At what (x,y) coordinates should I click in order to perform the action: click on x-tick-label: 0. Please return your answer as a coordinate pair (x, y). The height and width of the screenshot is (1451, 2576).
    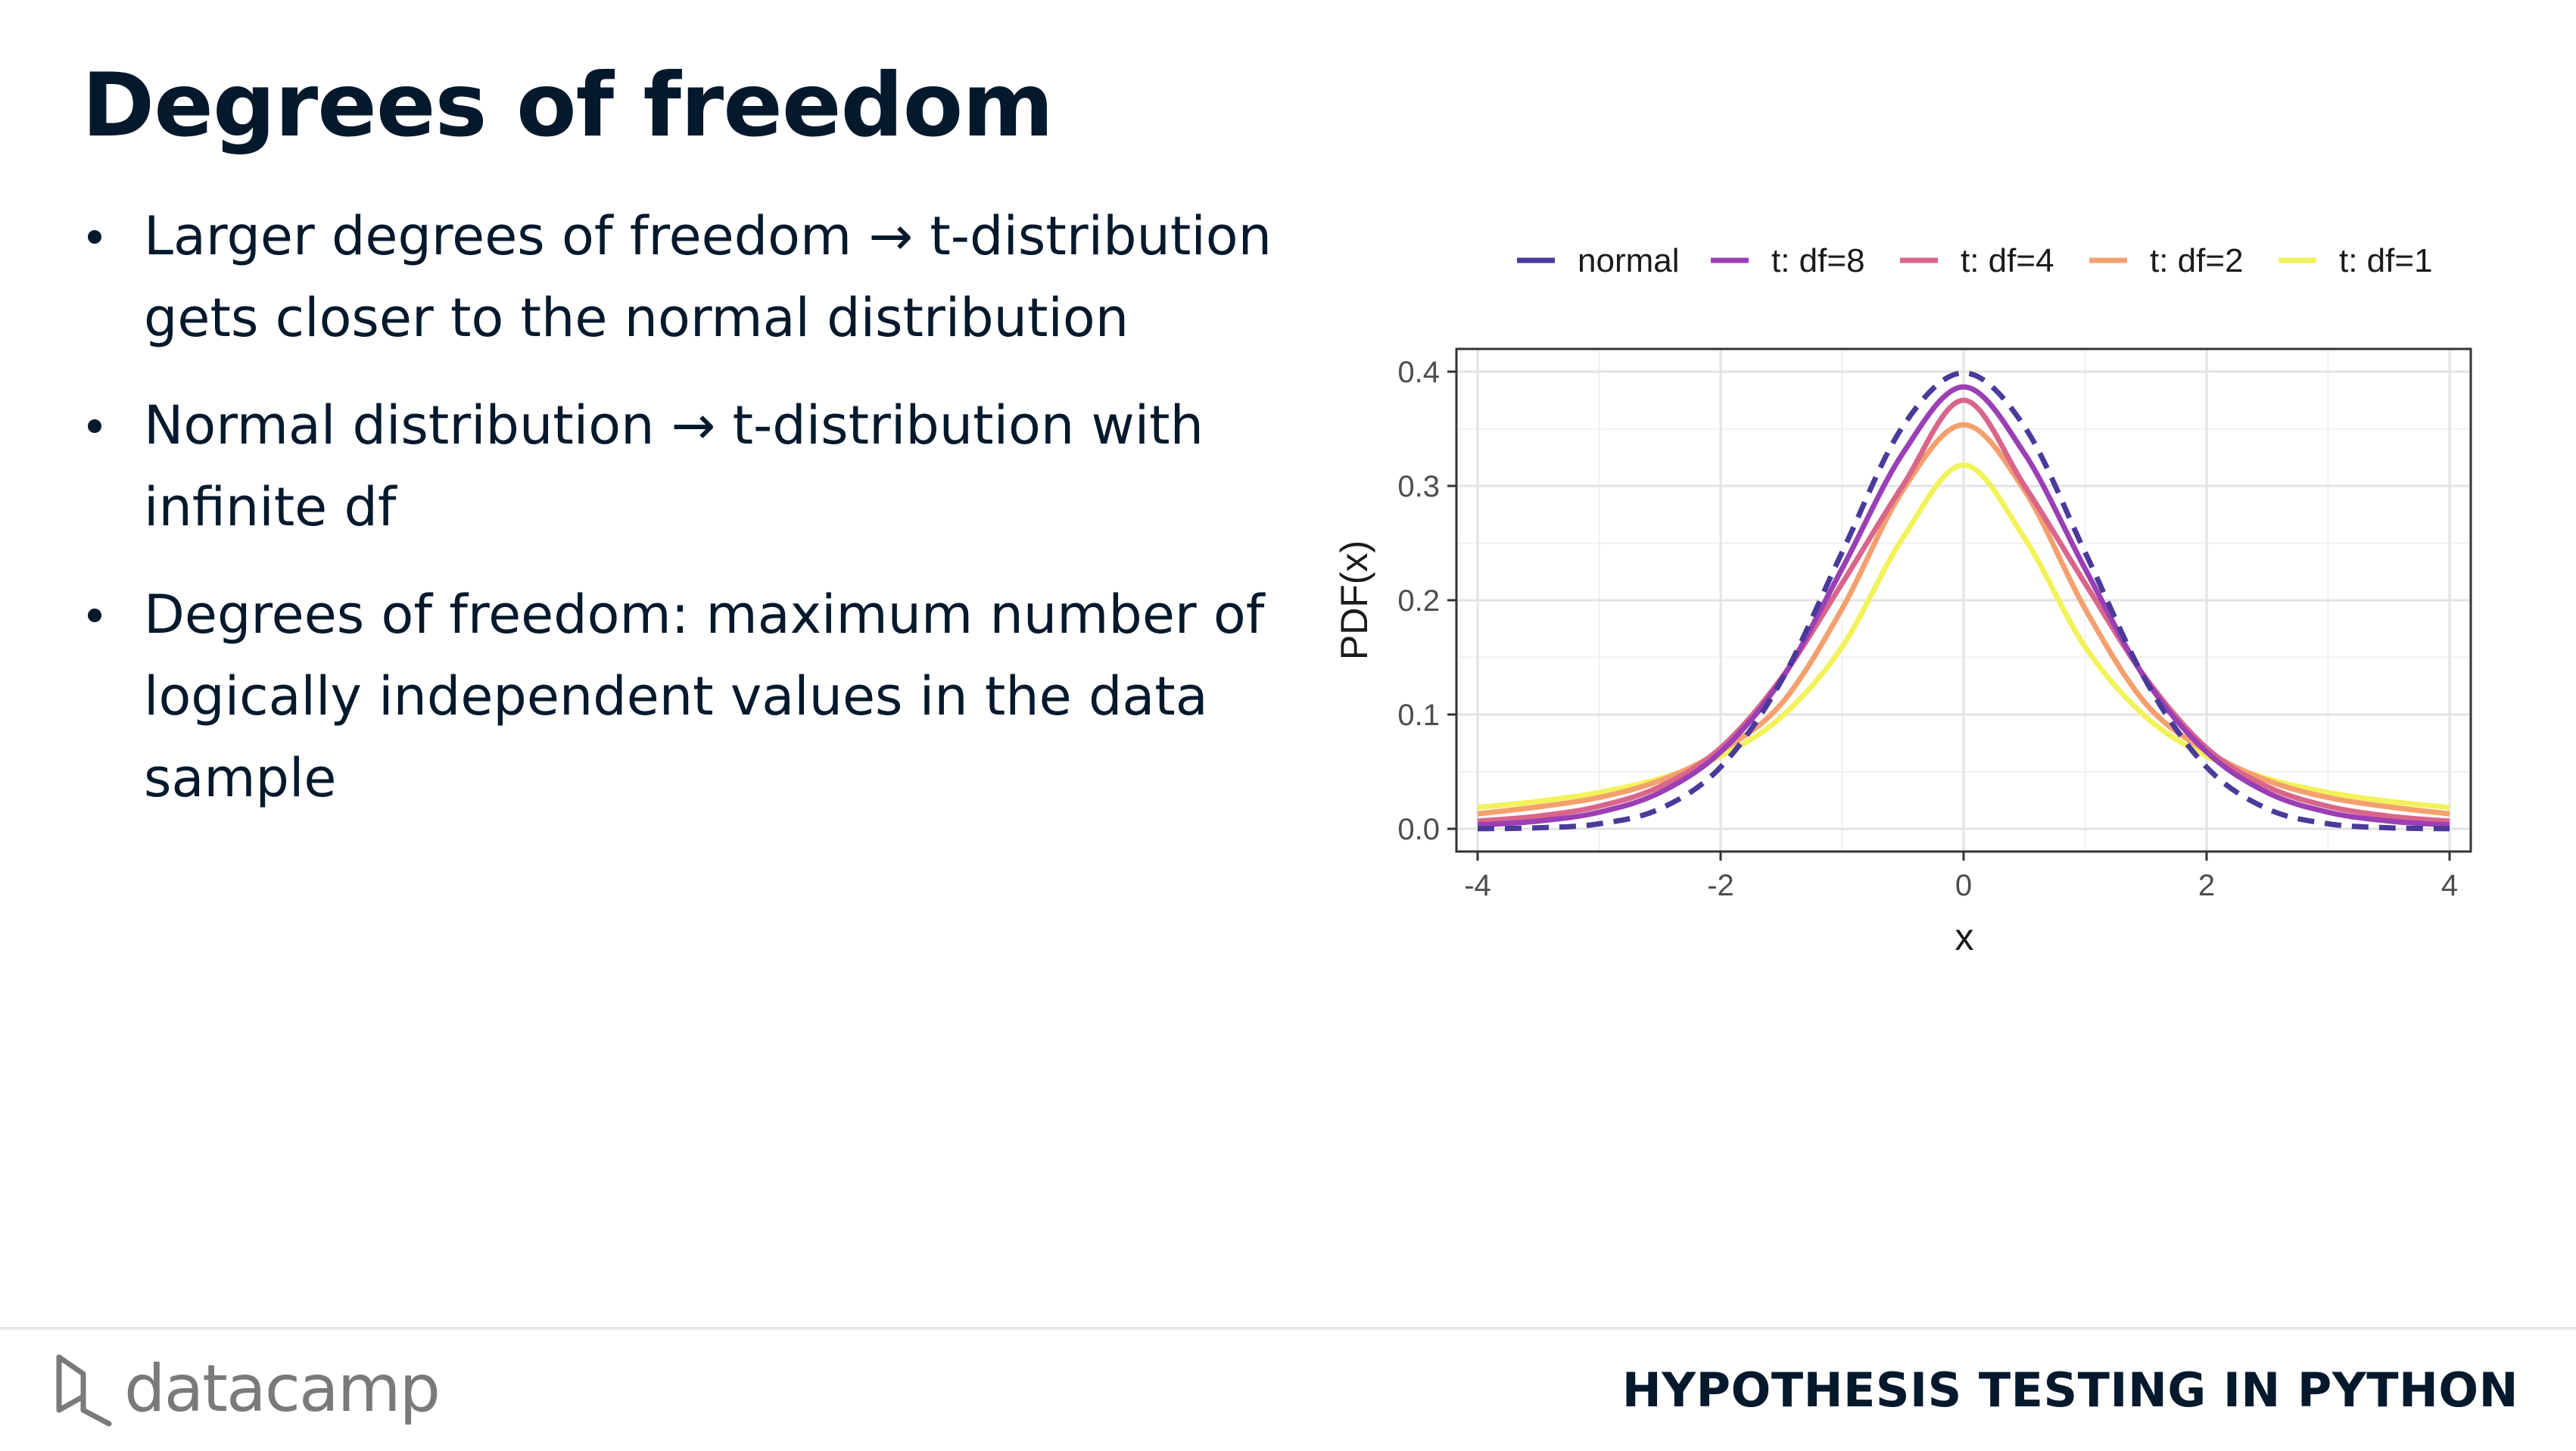
    Looking at the image, I should click on (1963, 886).